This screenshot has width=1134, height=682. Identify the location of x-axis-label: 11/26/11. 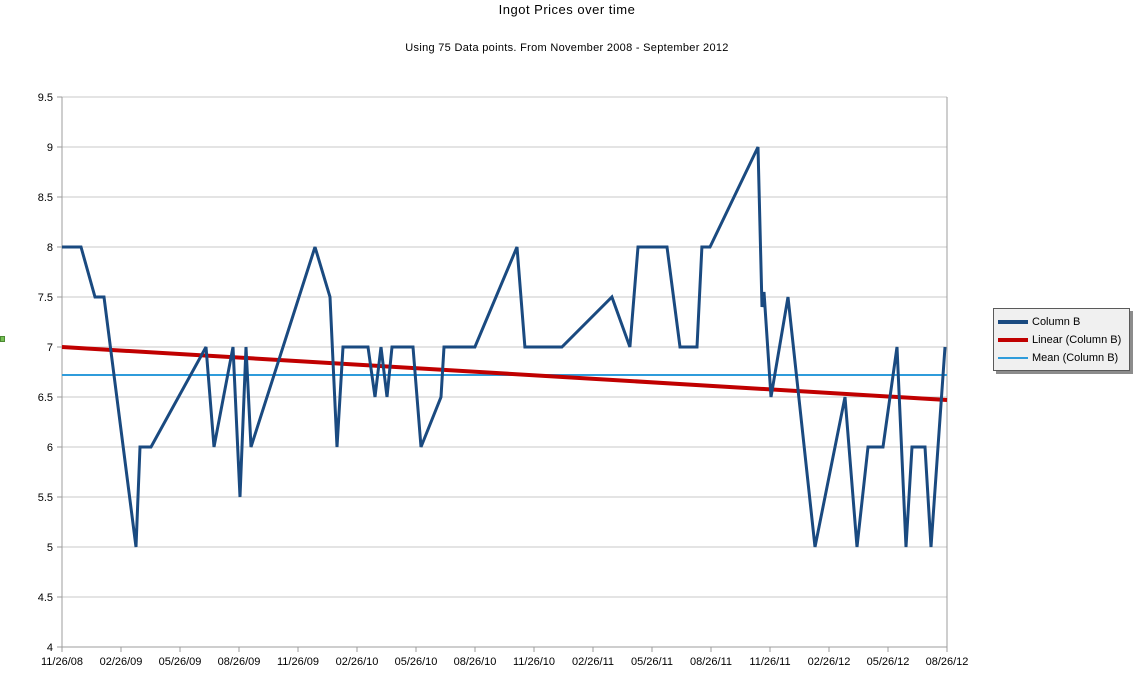
(769, 662).